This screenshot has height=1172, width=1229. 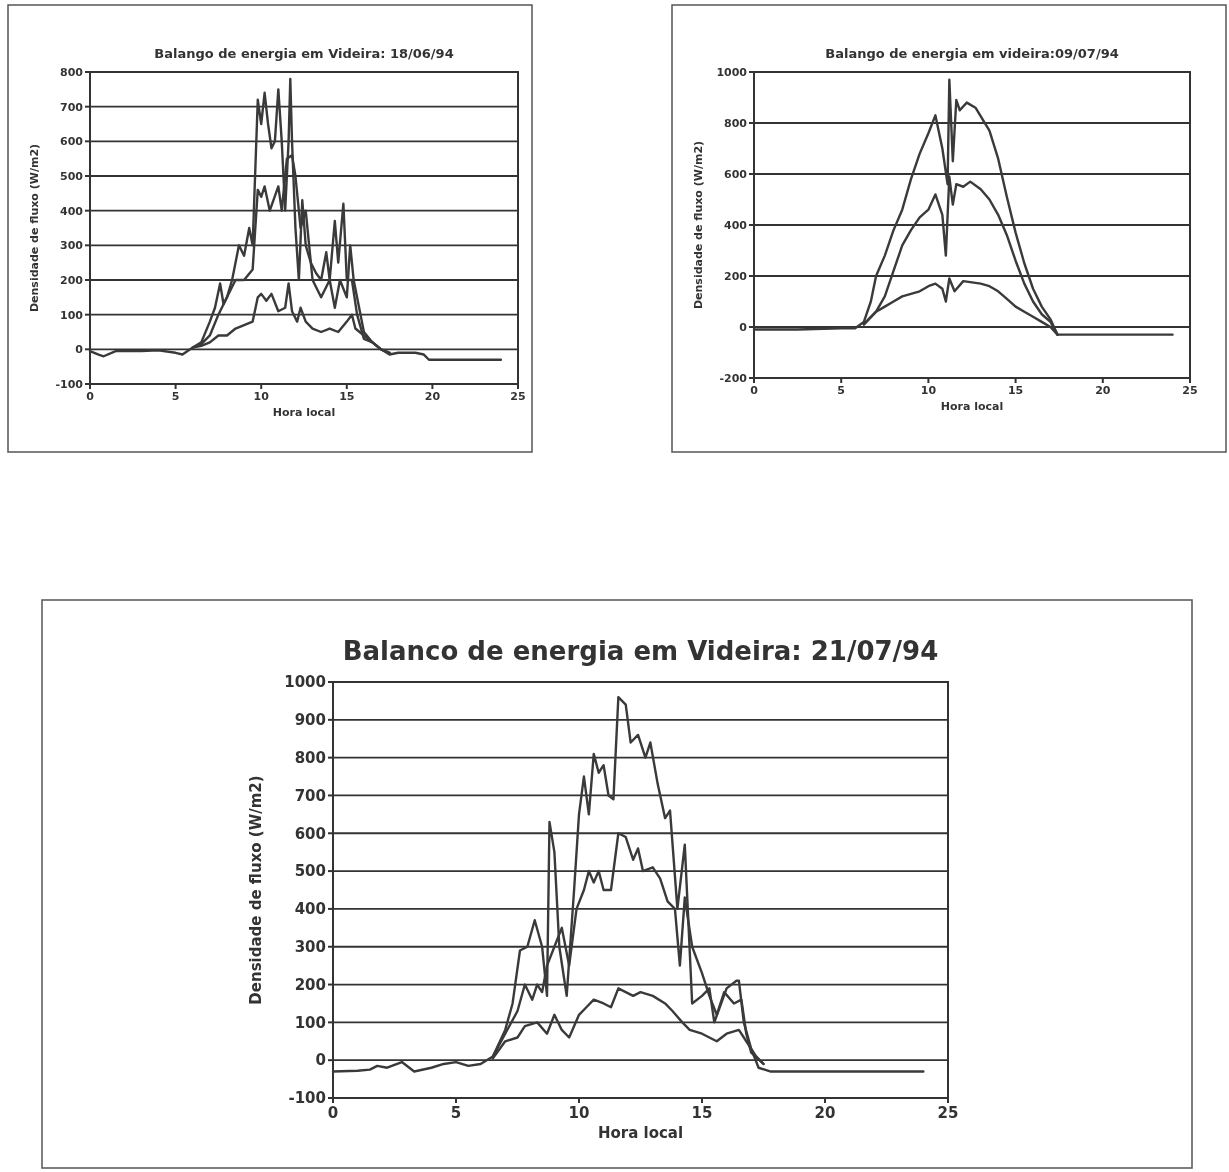 What do you see at coordinates (640, 651) in the screenshot?
I see `chart-title: Balanco de energia em Videira: 21/07/94` at bounding box center [640, 651].